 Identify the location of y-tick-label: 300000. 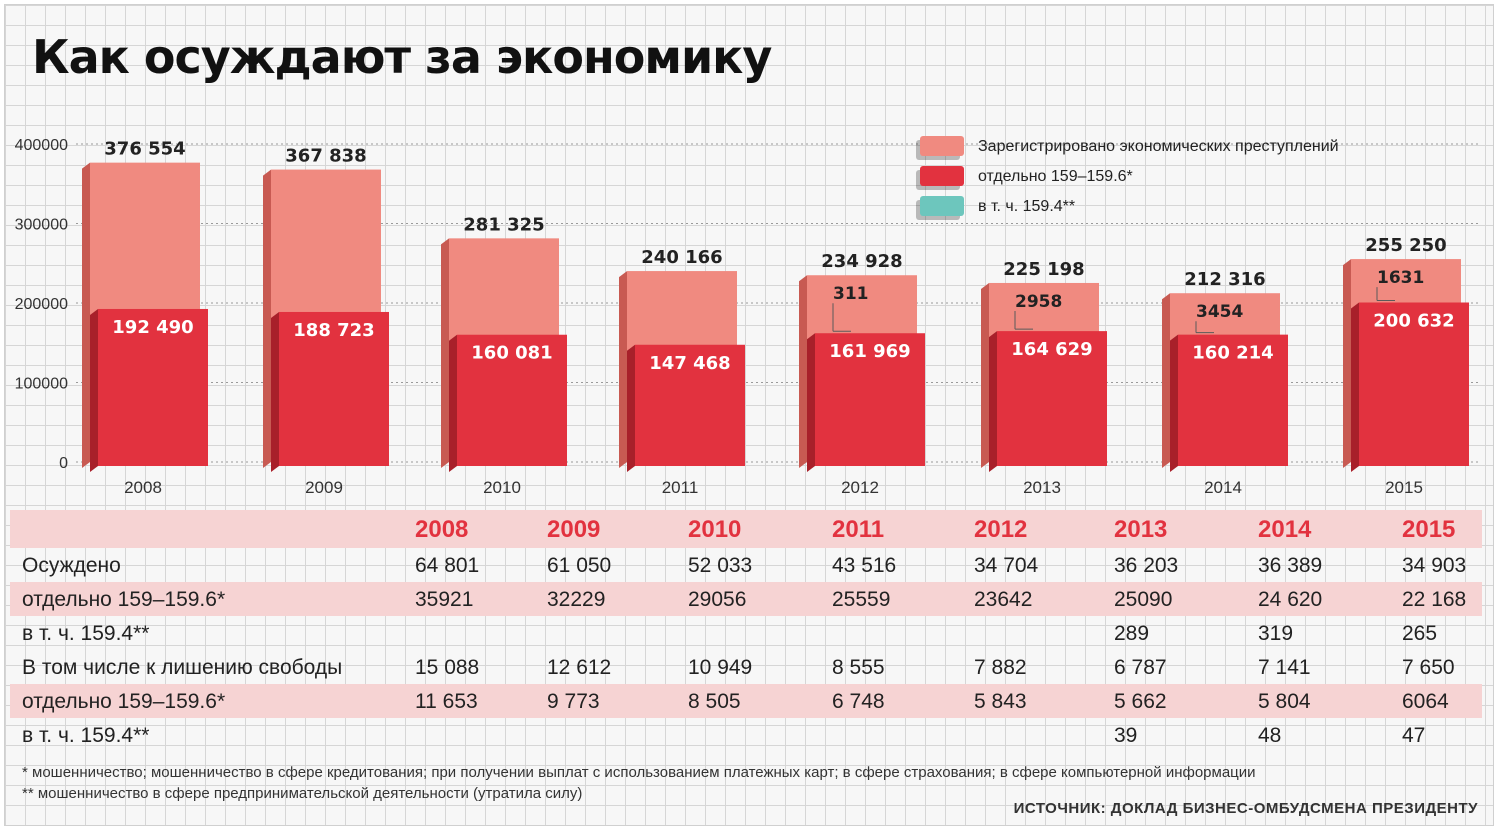
(41, 225).